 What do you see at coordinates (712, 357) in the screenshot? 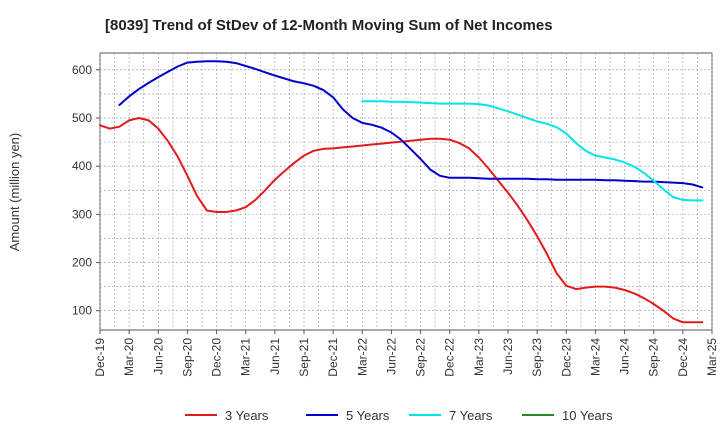
I see `x-tick-label: Mar-25` at bounding box center [712, 357].